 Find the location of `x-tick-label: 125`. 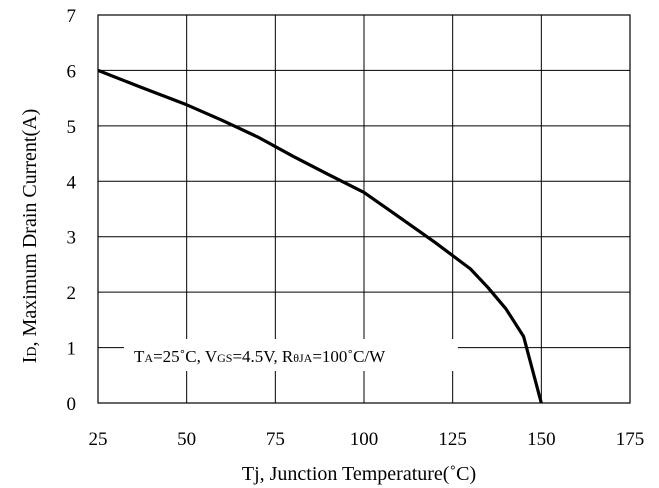

x-tick-label: 125 is located at coordinates (452, 439).